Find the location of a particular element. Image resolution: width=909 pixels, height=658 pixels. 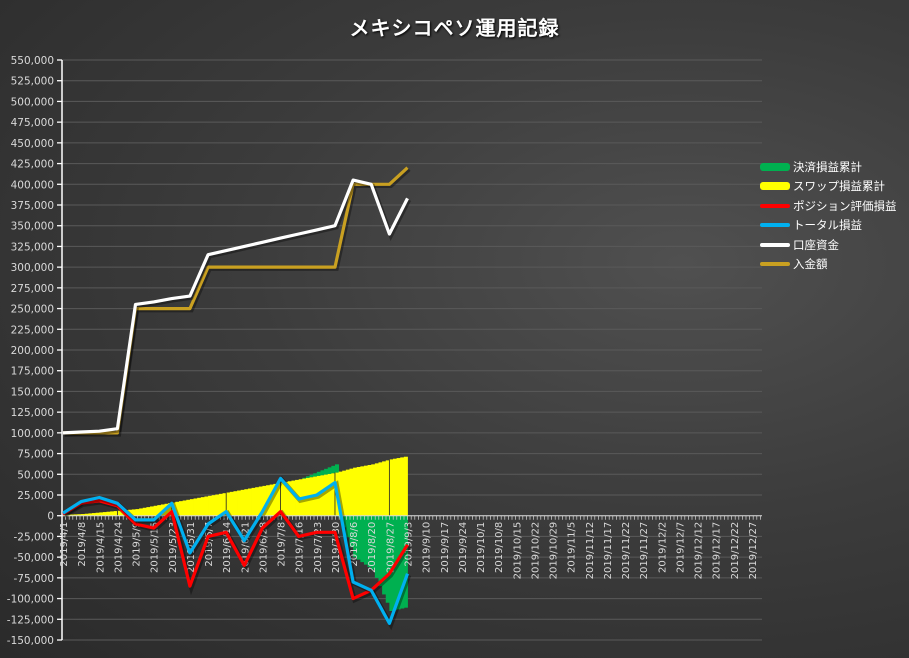

x-tick-label: 2019/12/22 is located at coordinates (735, 551).